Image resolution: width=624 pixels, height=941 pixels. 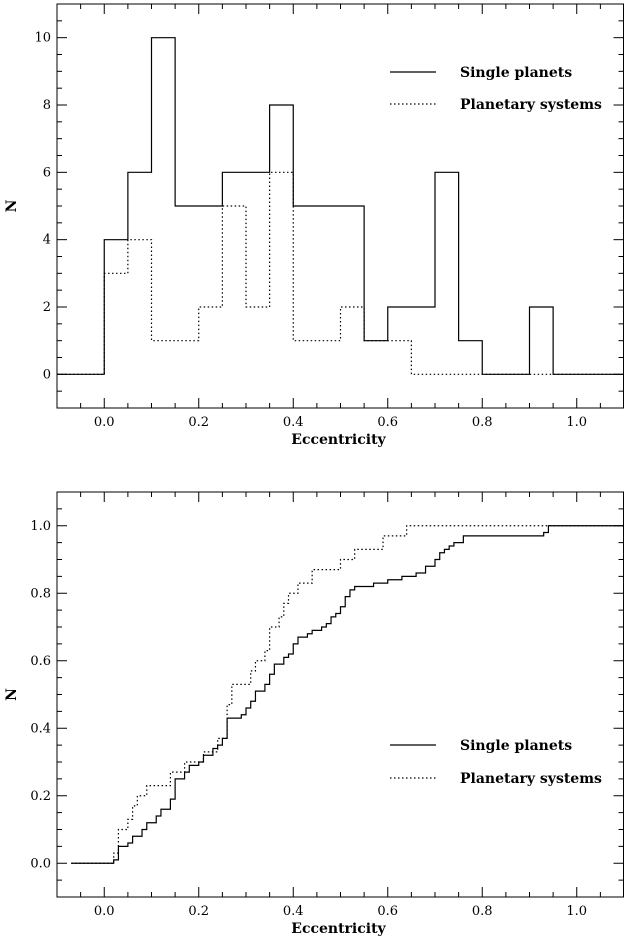 I want to click on y-tick-label: 10, so click(x=42, y=38).